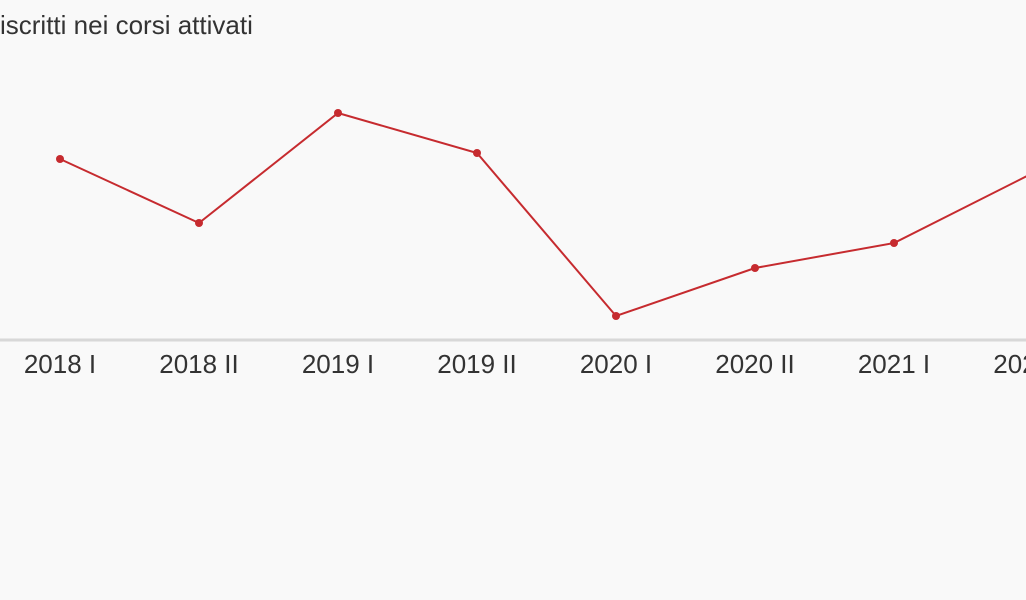  Describe the element at coordinates (199, 364) in the screenshot. I see `x-tick-label: 2018 II` at that location.